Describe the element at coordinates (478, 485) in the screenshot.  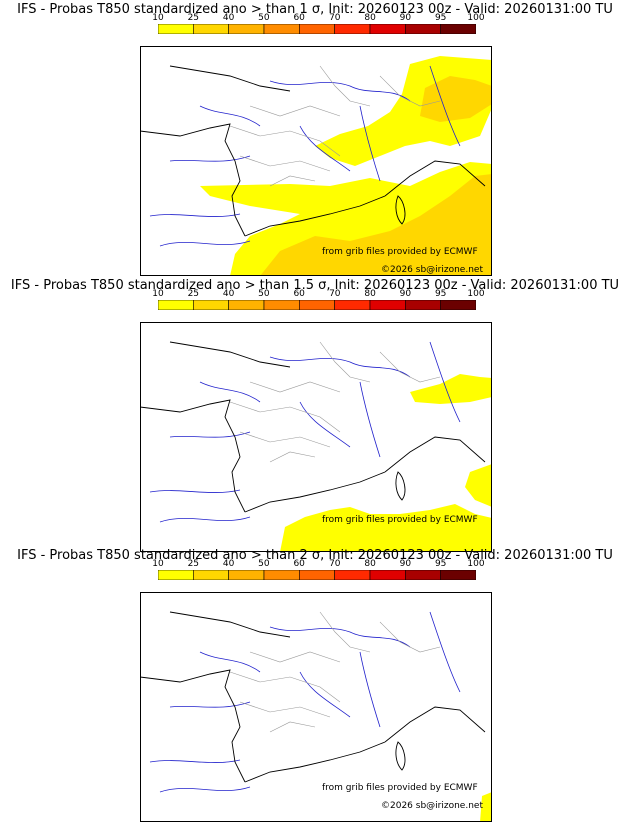
I see `probability-area-southeast` at that location.